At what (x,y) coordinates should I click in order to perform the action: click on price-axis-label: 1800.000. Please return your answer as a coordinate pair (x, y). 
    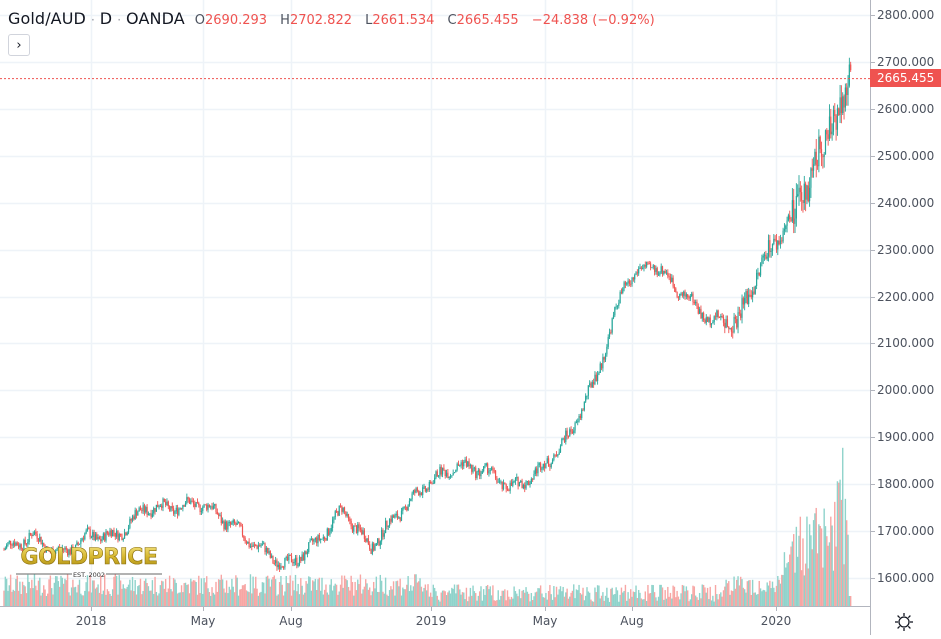
    Looking at the image, I should click on (906, 484).